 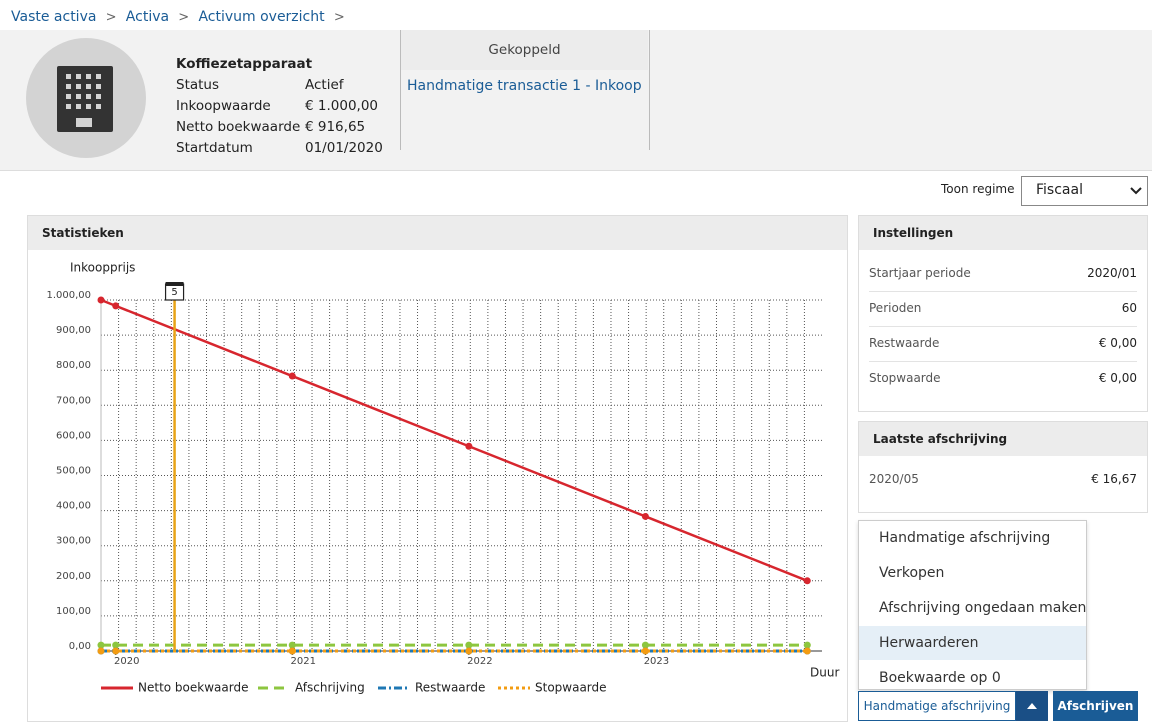 What do you see at coordinates (330, 688) in the screenshot?
I see `legend-label: Afschrijving` at bounding box center [330, 688].